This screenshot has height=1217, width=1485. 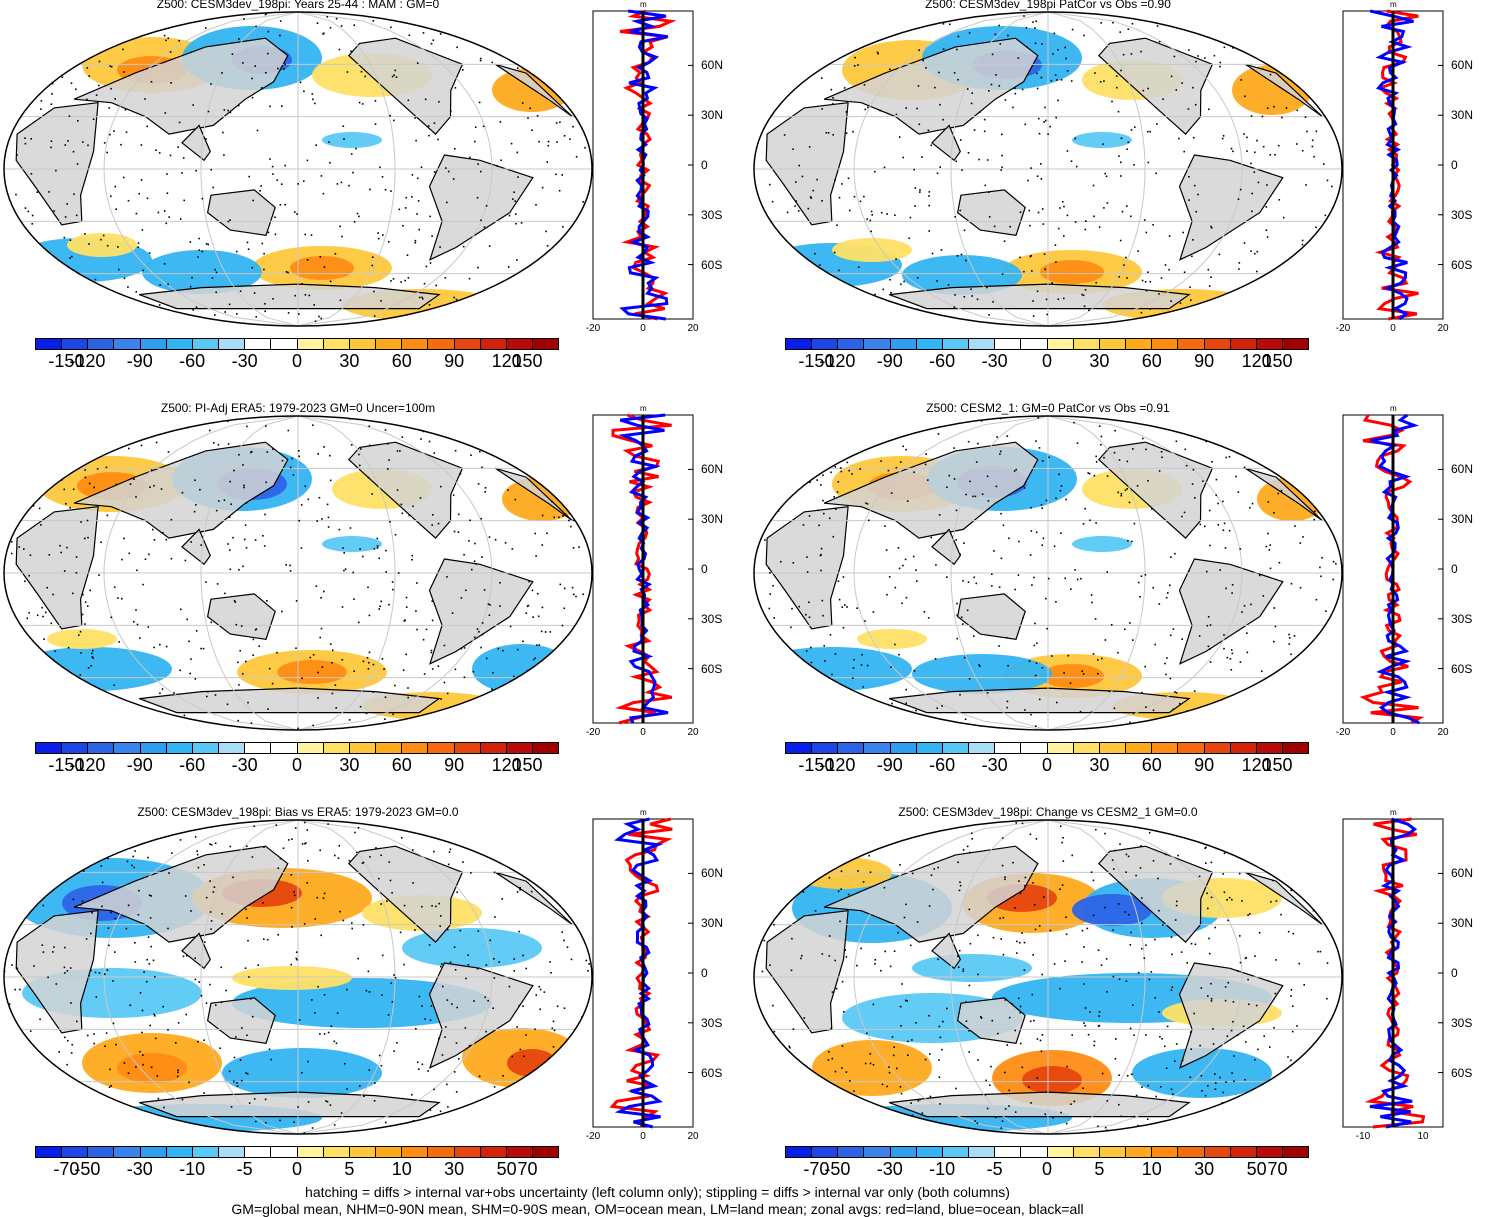 What do you see at coordinates (1204, 765) in the screenshot?
I see `colorbar-label: 90` at bounding box center [1204, 765].